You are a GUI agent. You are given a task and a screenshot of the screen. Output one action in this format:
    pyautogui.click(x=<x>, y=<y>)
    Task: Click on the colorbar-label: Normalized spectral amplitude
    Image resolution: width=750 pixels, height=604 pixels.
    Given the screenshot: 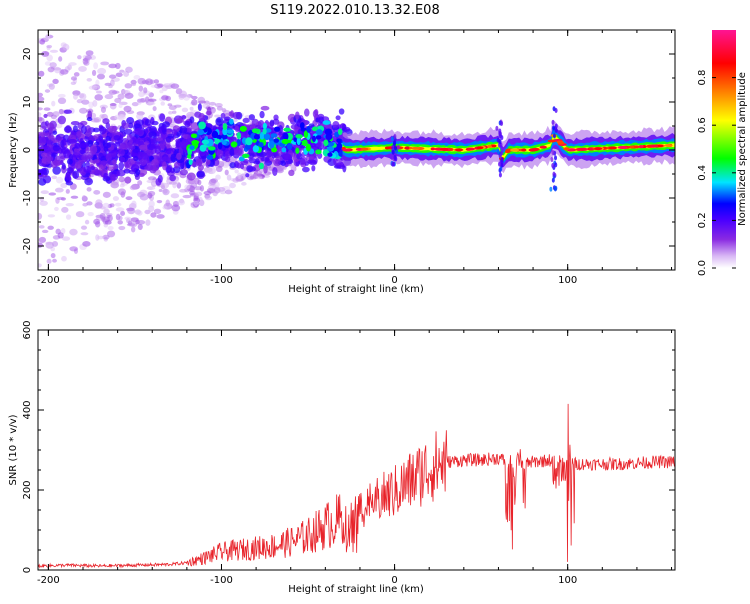 What is the action you would take?
    pyautogui.click(x=742, y=149)
    